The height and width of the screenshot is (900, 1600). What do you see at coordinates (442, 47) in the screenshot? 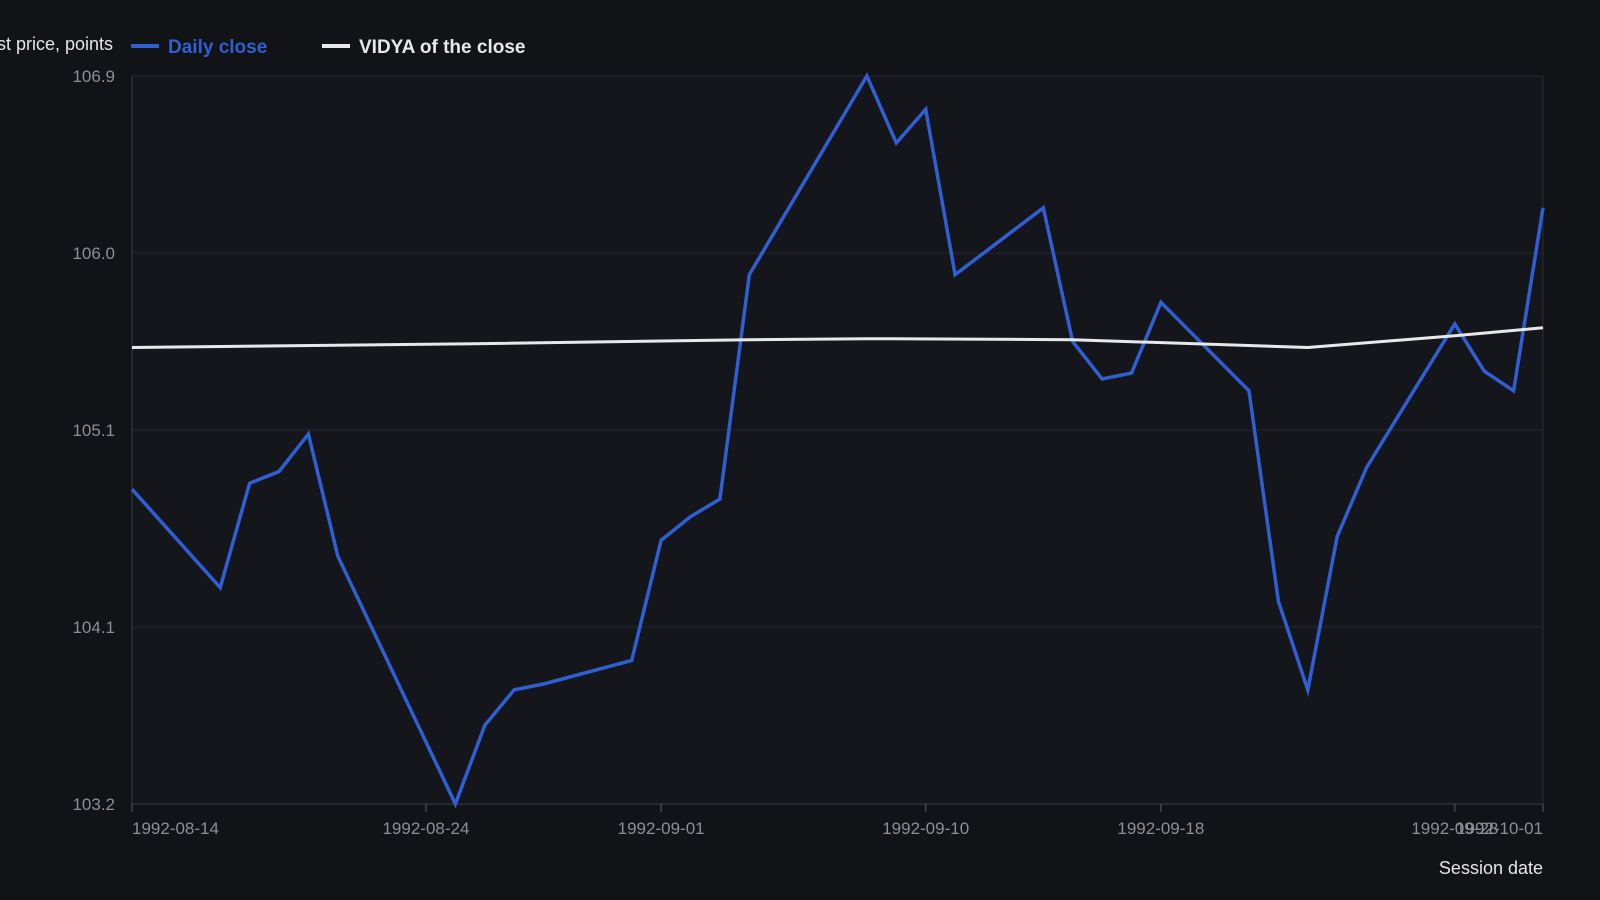
I see `legend-label-vidya: VIDYA of the close` at bounding box center [442, 47].